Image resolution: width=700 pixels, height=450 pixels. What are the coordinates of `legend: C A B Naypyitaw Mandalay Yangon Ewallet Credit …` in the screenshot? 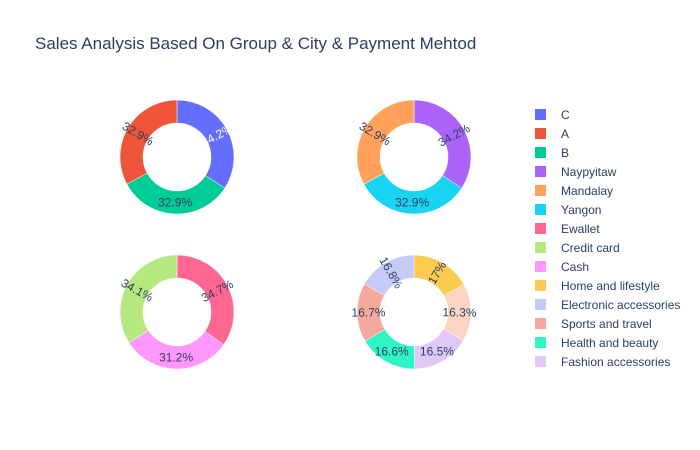 It's located at (607, 238).